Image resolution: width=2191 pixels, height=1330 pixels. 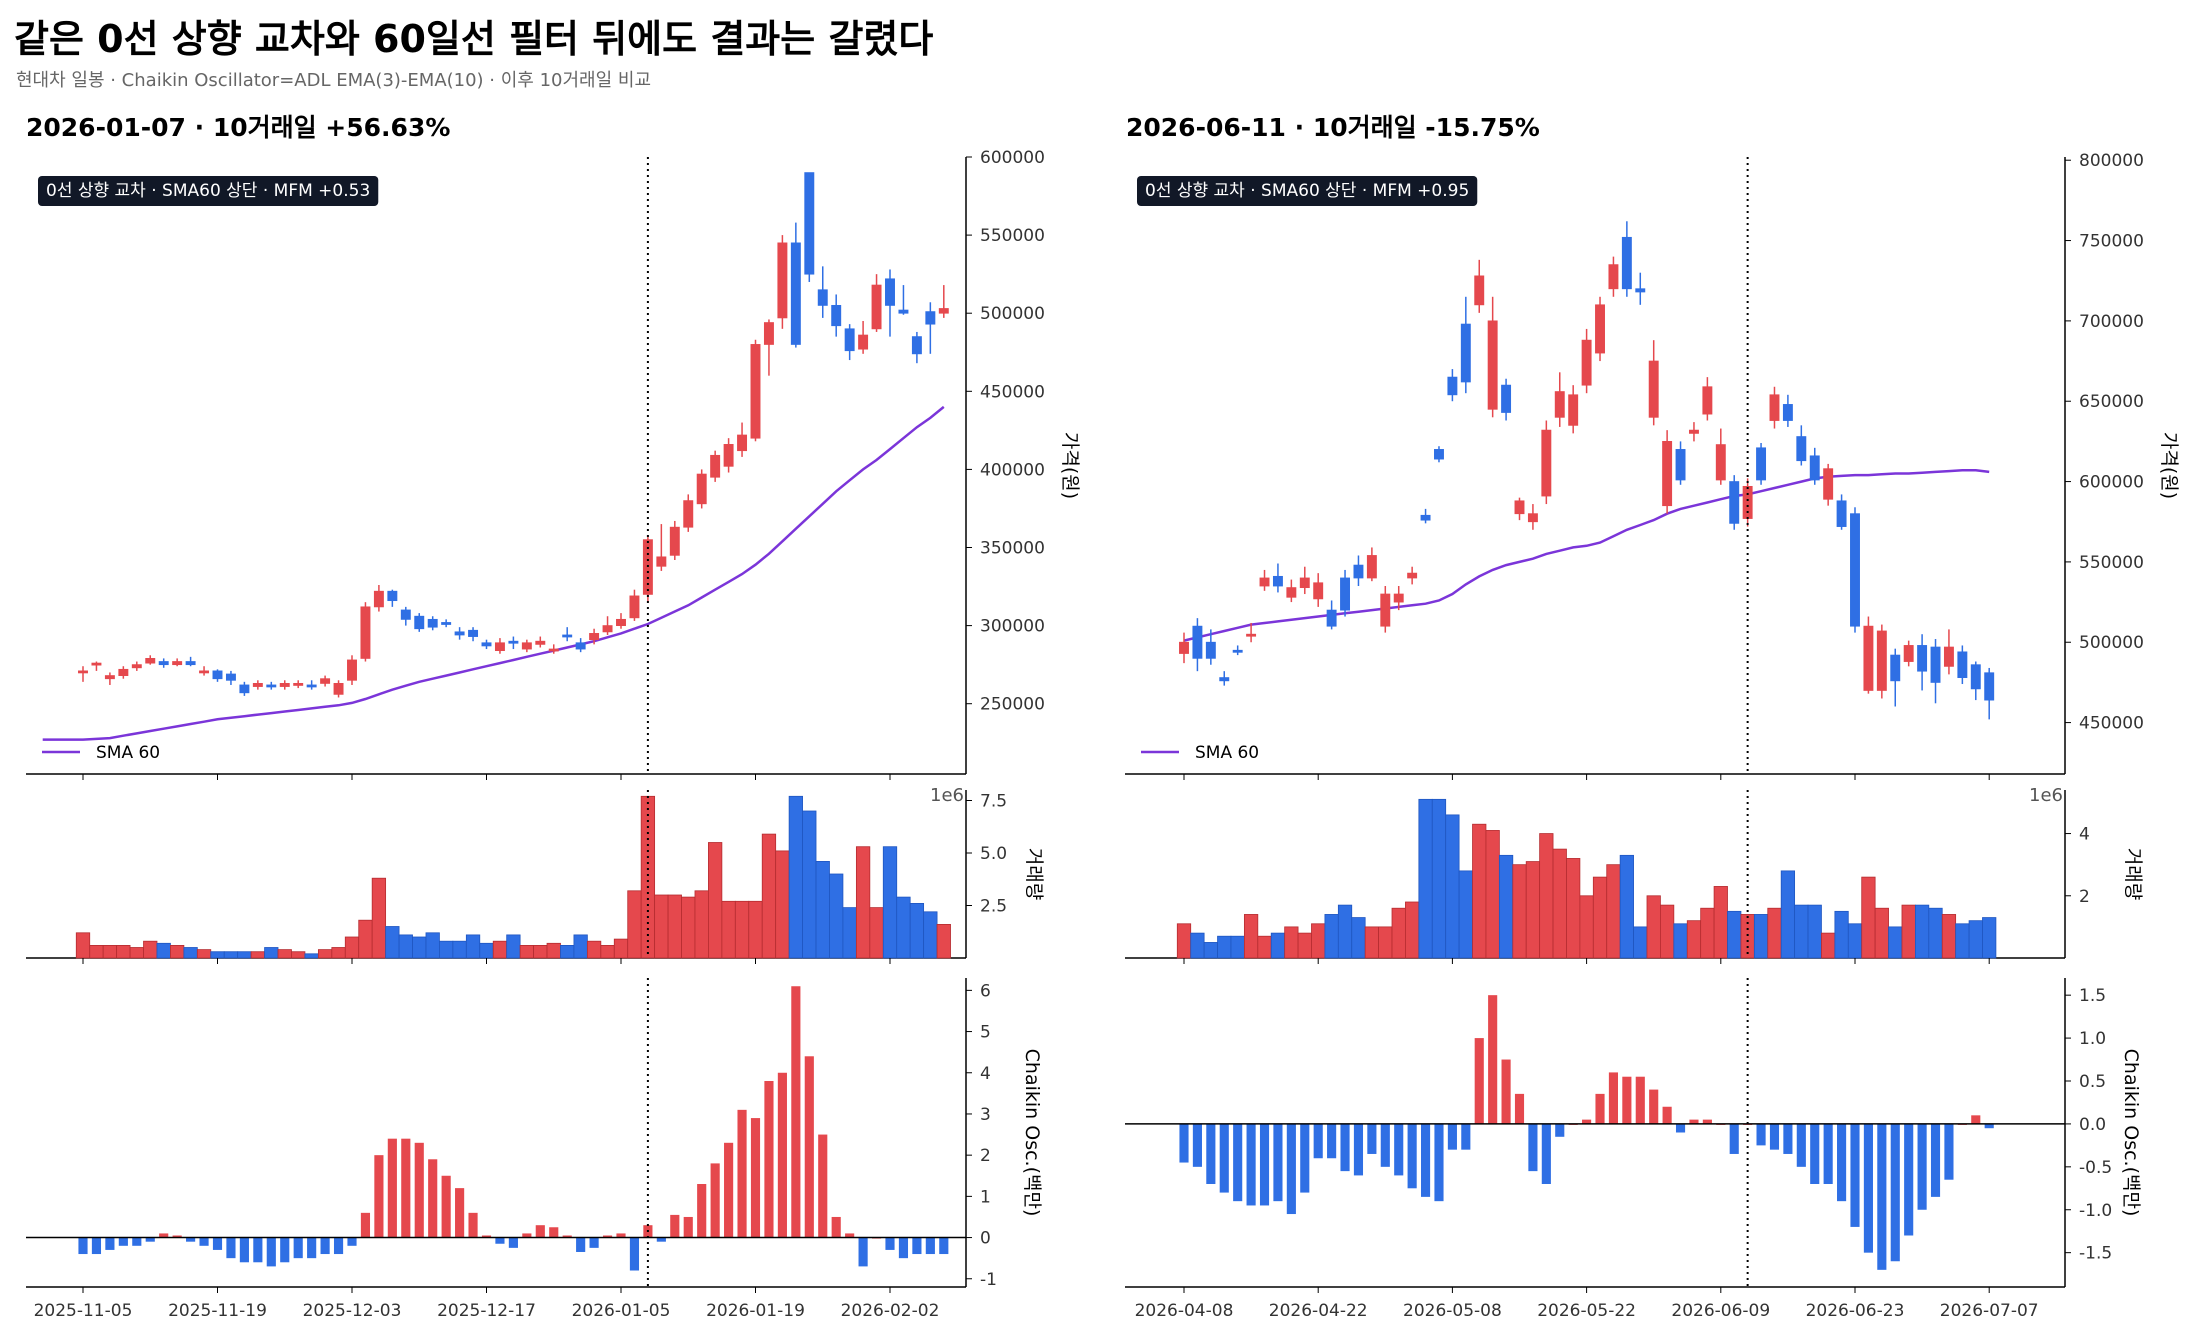 I want to click on page-title: 같은 0선 상향 교차와 60일선 필터 뒤에도 결과는 갈렸다, so click(x=474, y=39).